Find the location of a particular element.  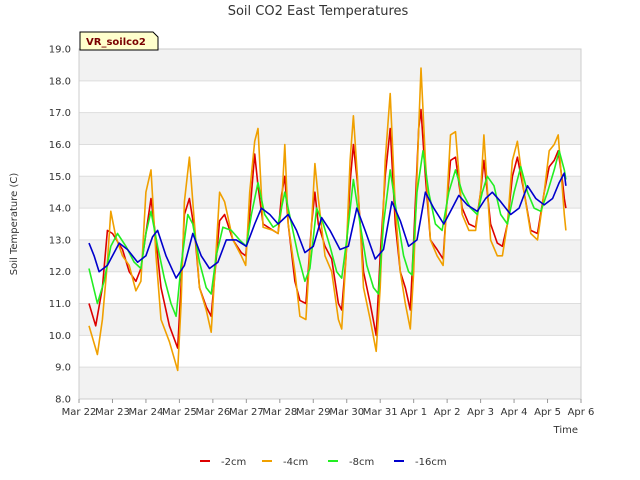

x-axis-label: Time is located at coordinates (565, 430).